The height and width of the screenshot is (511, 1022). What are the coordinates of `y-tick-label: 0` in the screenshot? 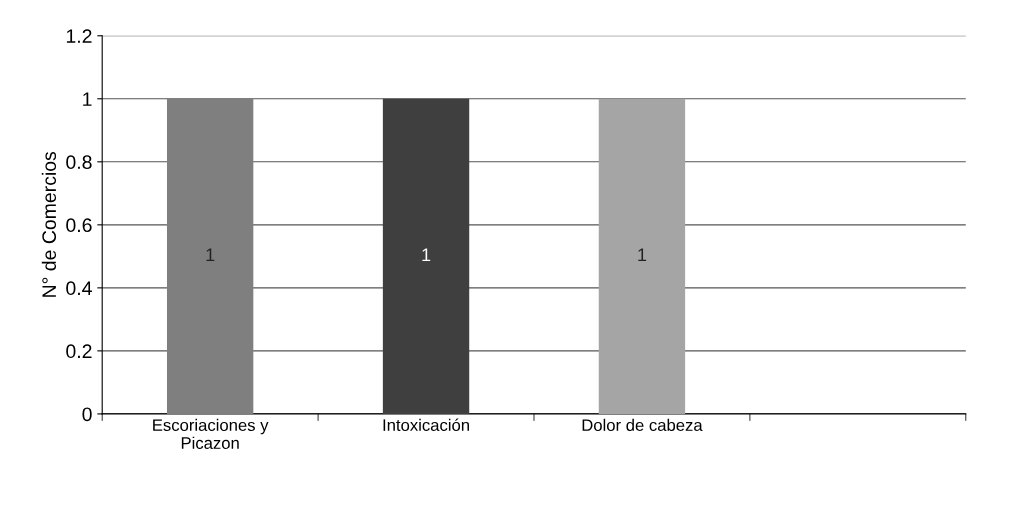 It's located at (87, 414).